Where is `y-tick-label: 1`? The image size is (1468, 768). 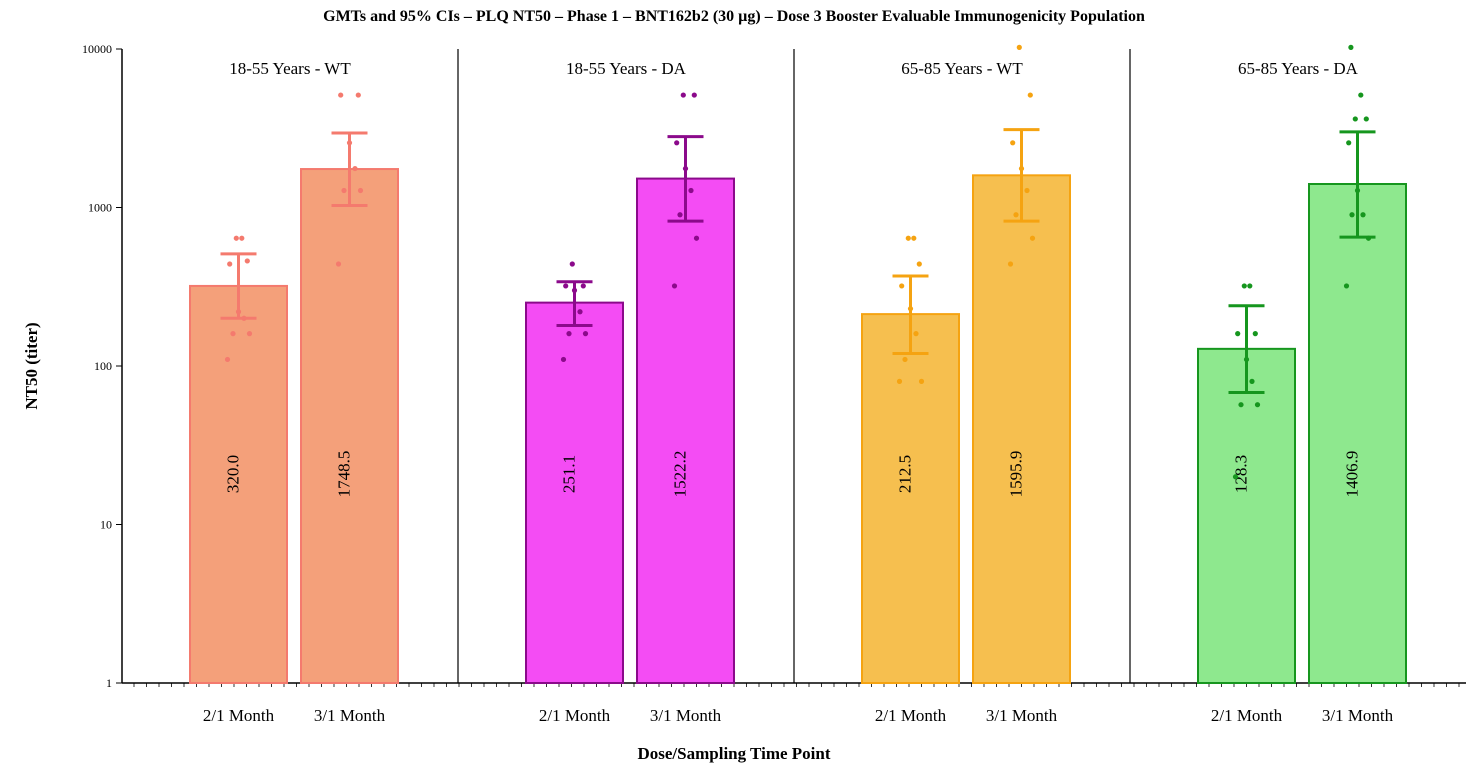 y-tick-label: 1 is located at coordinates (109, 683).